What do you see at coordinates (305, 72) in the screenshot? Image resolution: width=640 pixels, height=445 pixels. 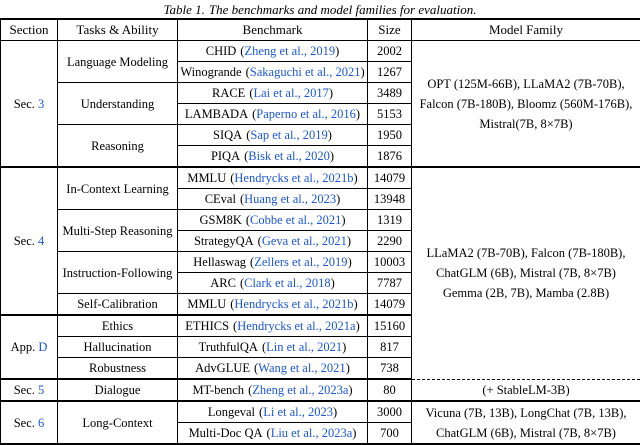 I see `citation-link: Sakaguchi et al., 2021` at bounding box center [305, 72].